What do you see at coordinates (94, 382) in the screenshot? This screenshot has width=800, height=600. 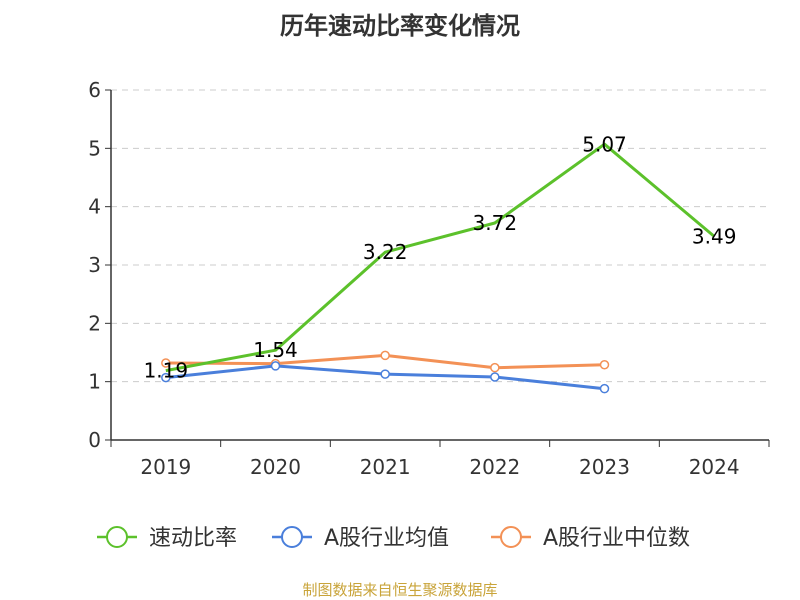 I see `y-tick-label: 1` at bounding box center [94, 382].